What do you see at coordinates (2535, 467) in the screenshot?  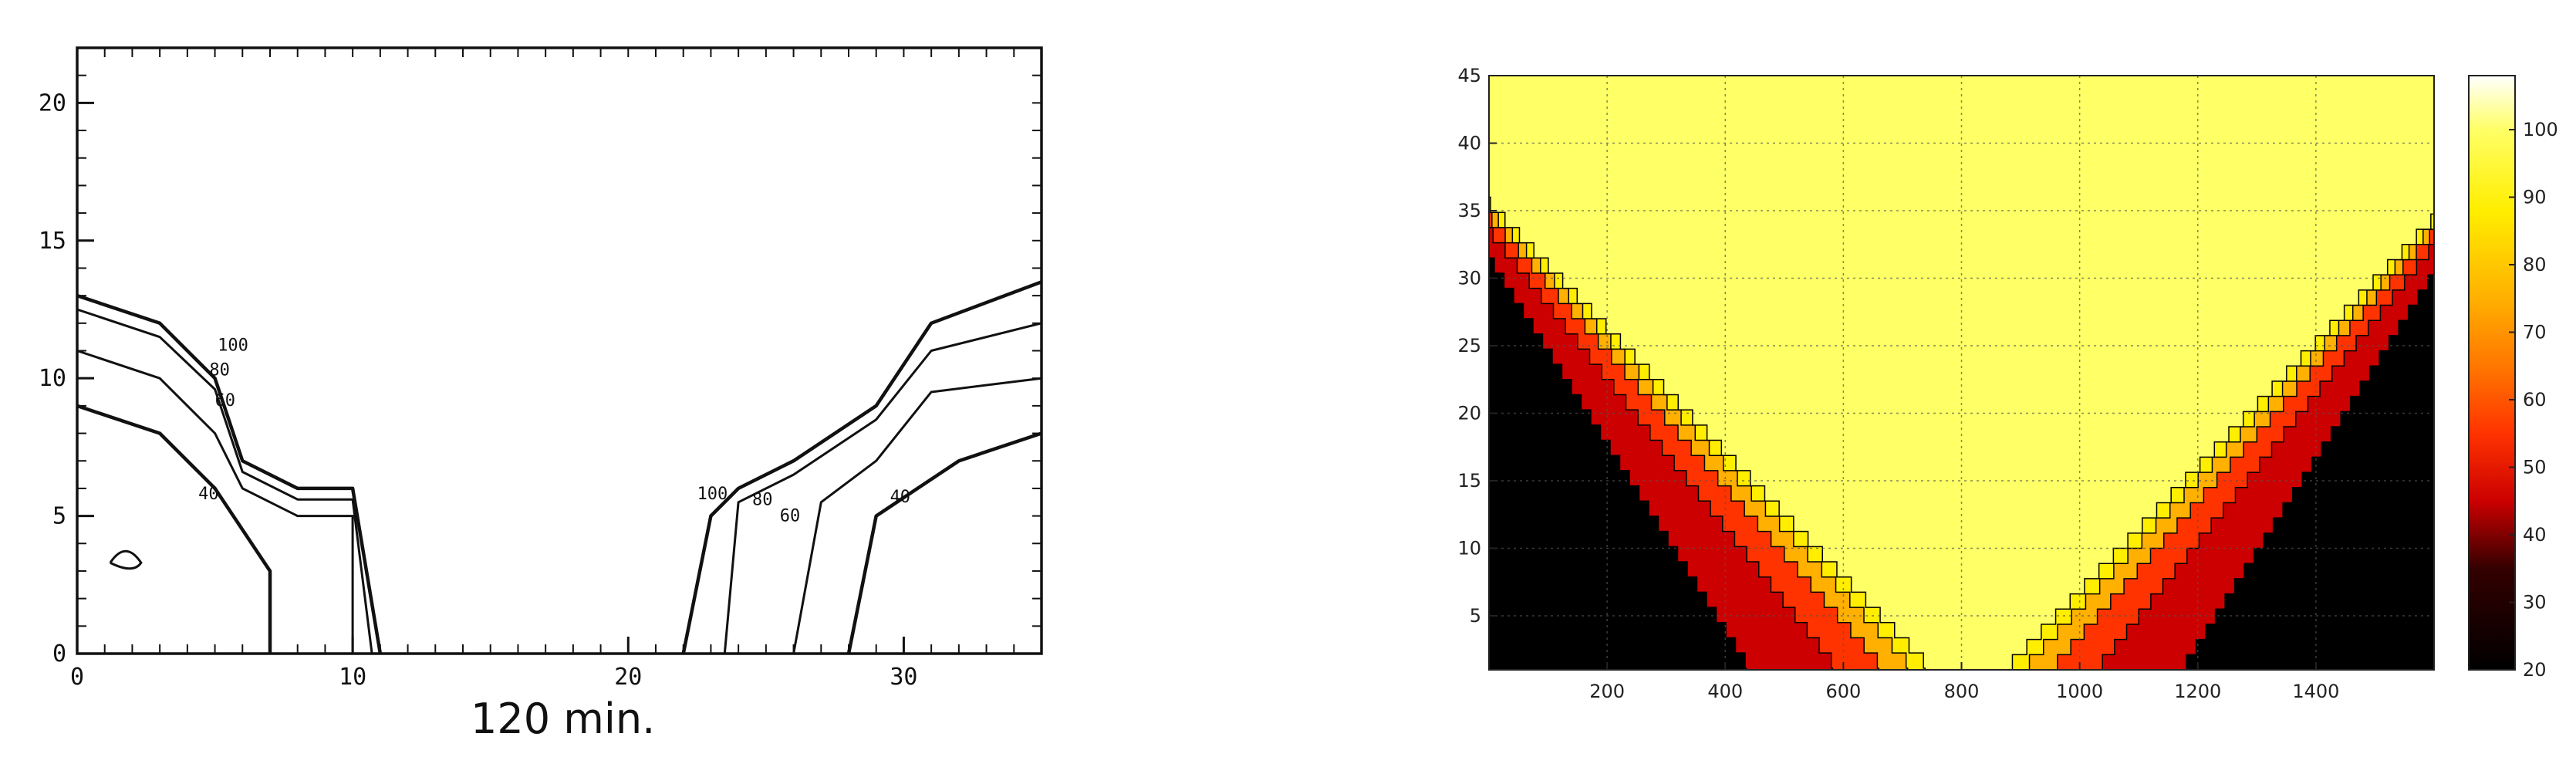 I see `colorbar-tick-label: 50` at bounding box center [2535, 467].